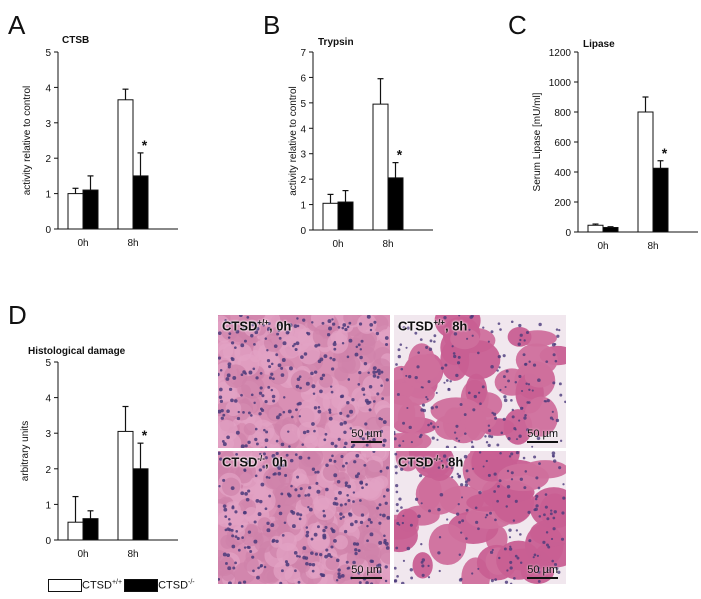  I want to click on legend: CTSD+/+ CTSD-/-, so click(121, 585).